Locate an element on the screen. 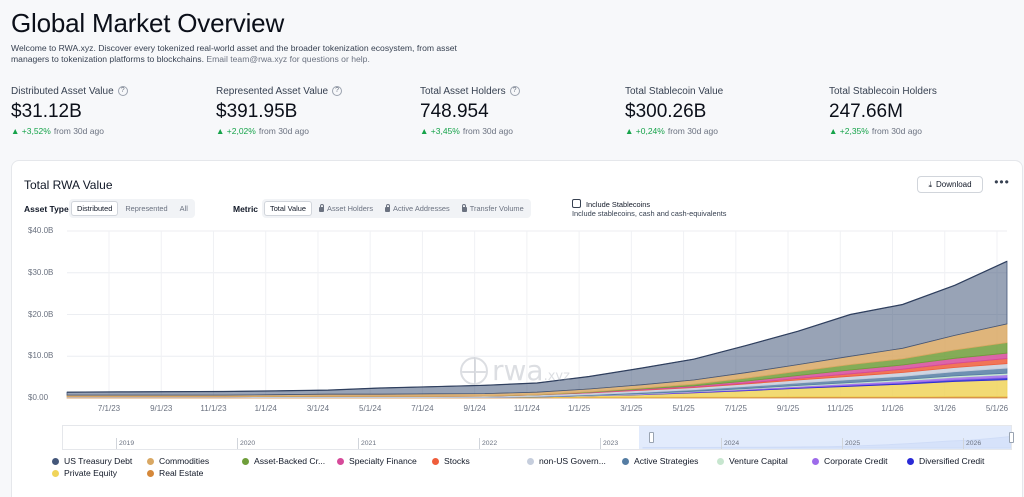 This screenshot has width=1024, height=497. brush-year-label: 2025 is located at coordinates (853, 443).